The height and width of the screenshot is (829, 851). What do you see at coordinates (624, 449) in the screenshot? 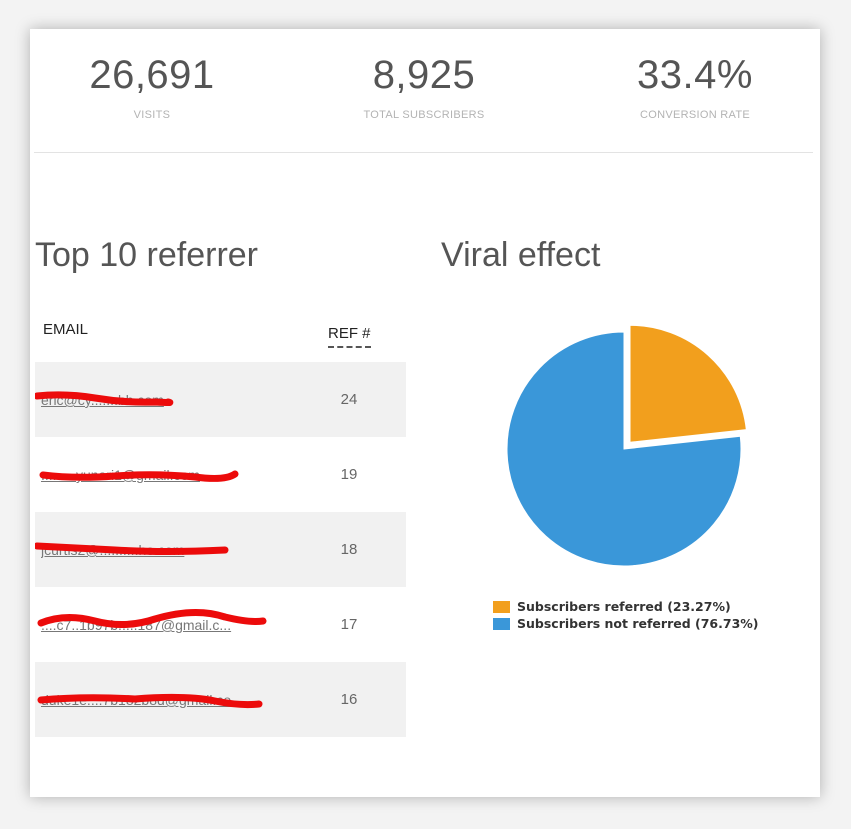
I see `pie-slice-subscribers-not-referred` at bounding box center [624, 449].